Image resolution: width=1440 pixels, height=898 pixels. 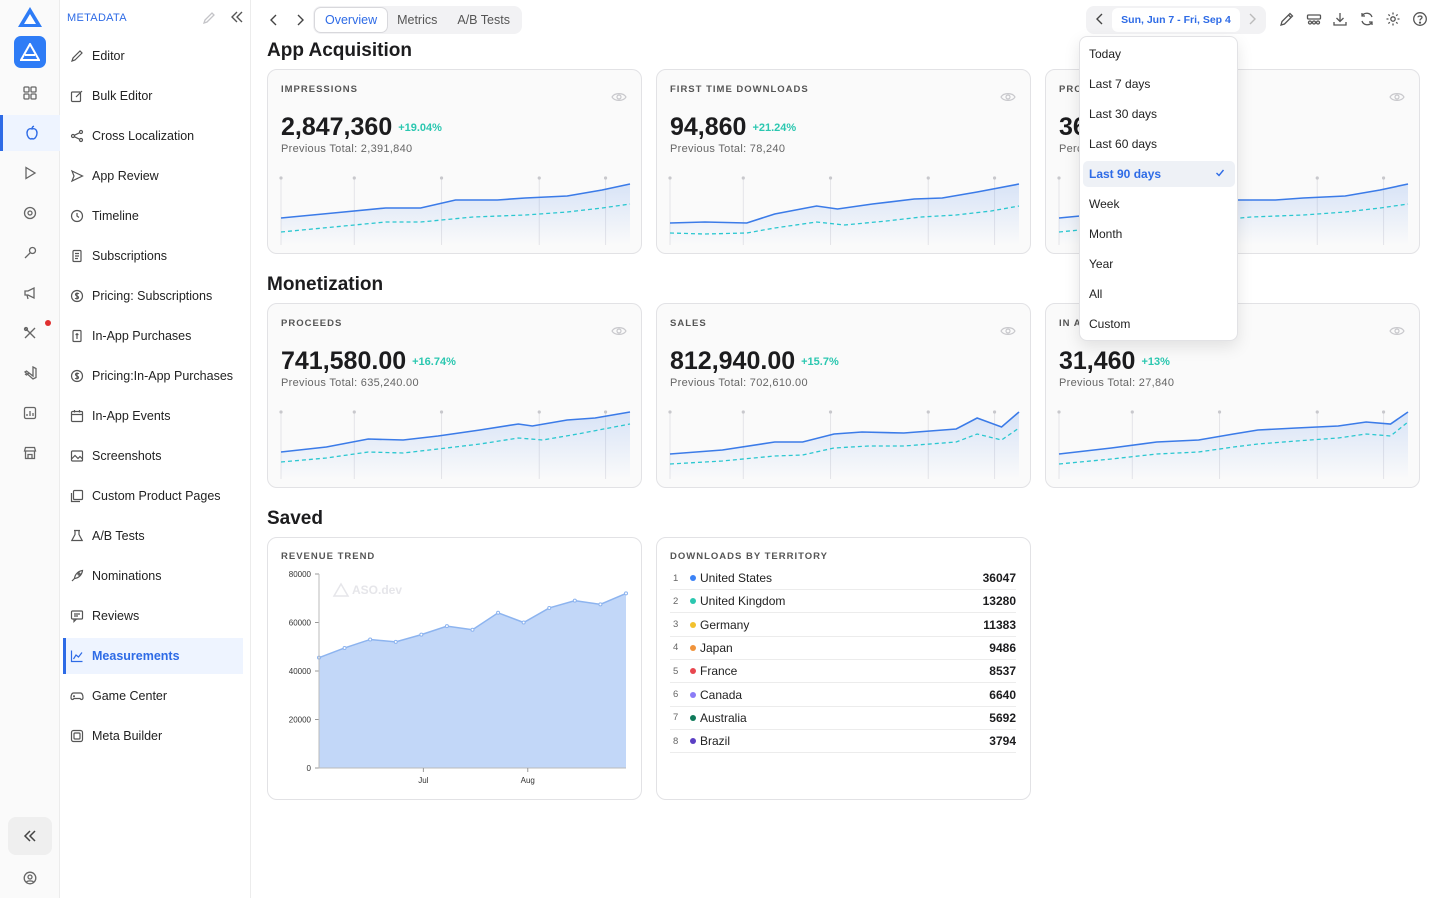 I want to click on double-chevron-left-icon, so click(x=237, y=19).